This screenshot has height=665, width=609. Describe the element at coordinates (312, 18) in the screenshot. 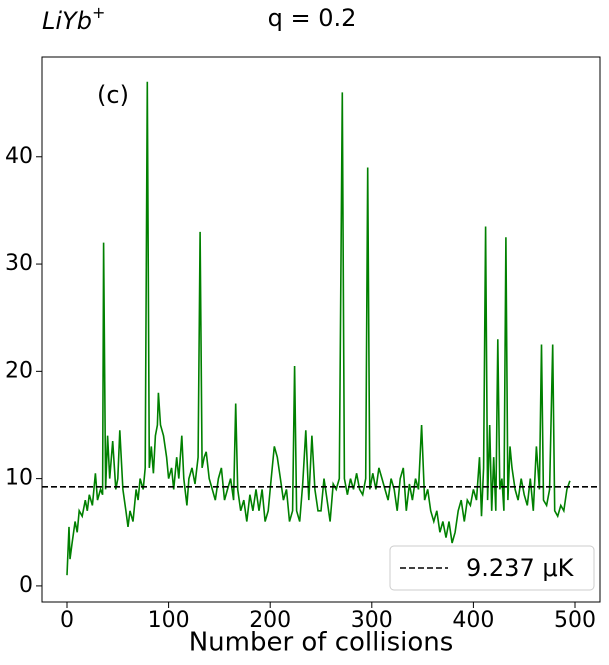

I see `chart-title: q = 0.2` at that location.